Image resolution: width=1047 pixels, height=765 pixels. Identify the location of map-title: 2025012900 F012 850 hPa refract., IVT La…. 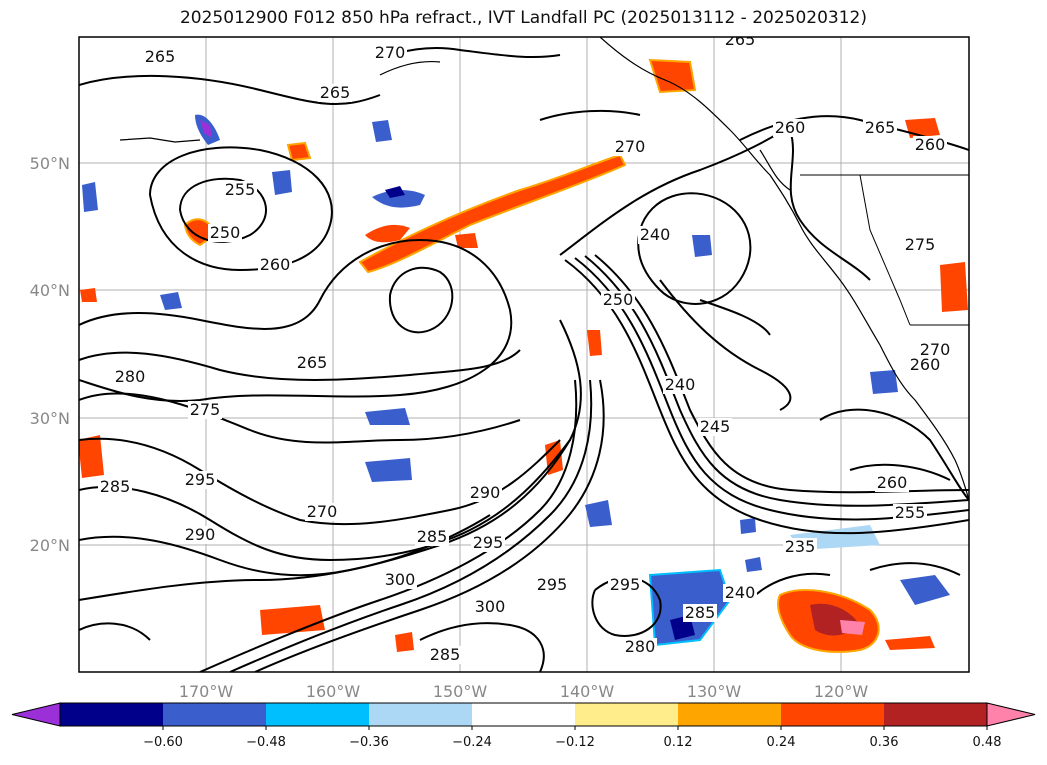
(523, 18).